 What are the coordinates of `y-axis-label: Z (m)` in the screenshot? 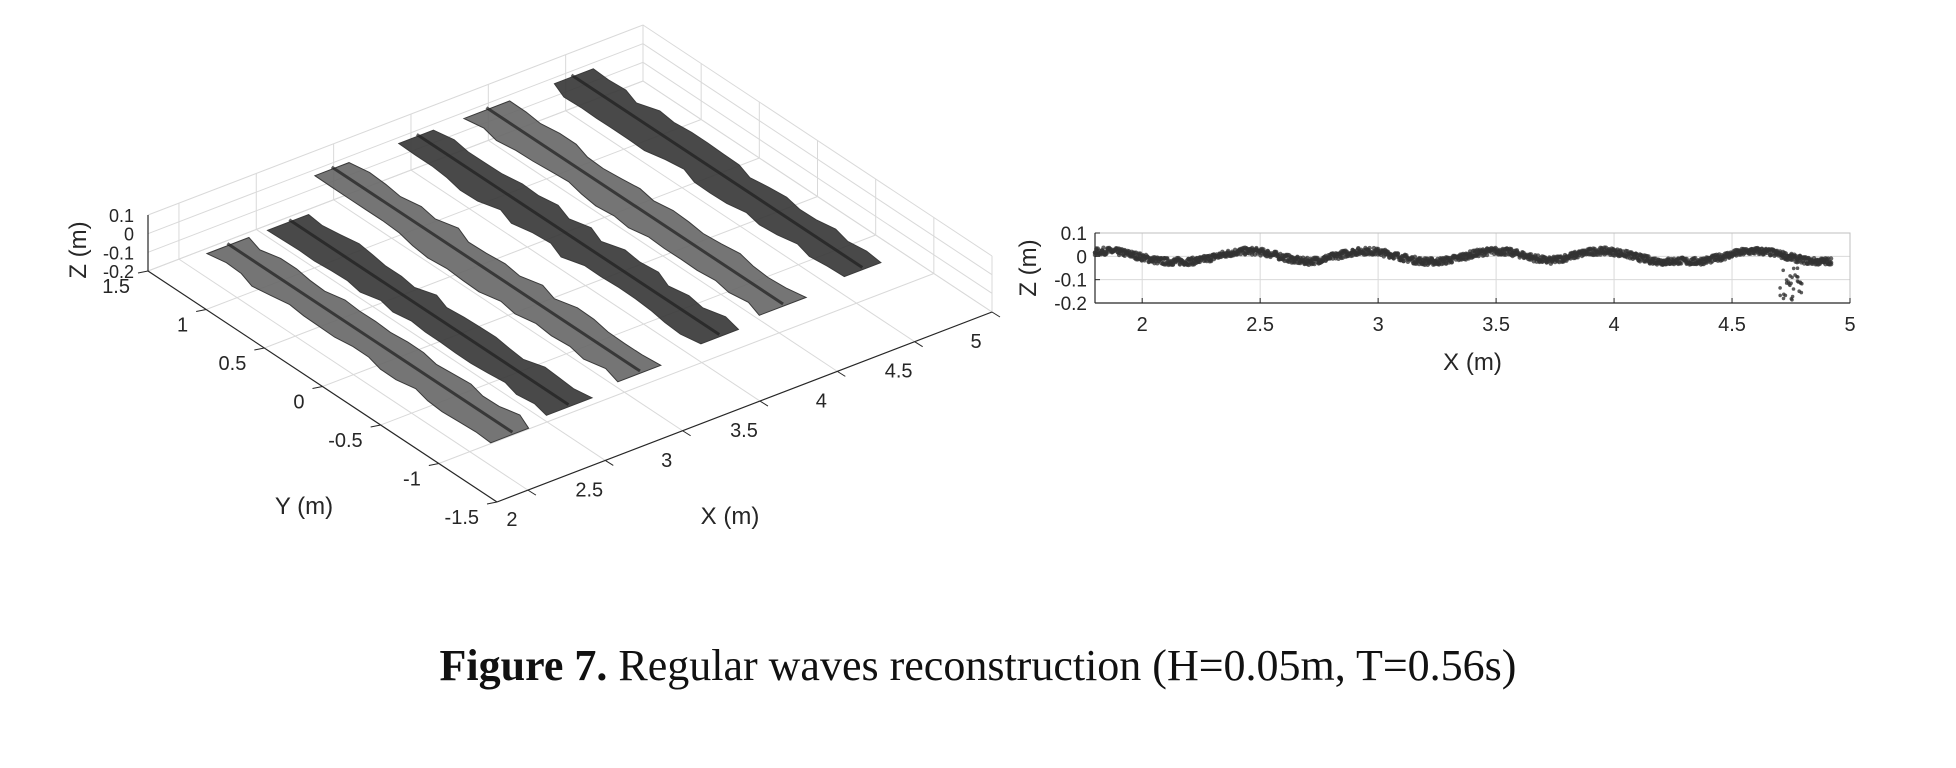 It's located at (1028, 267).